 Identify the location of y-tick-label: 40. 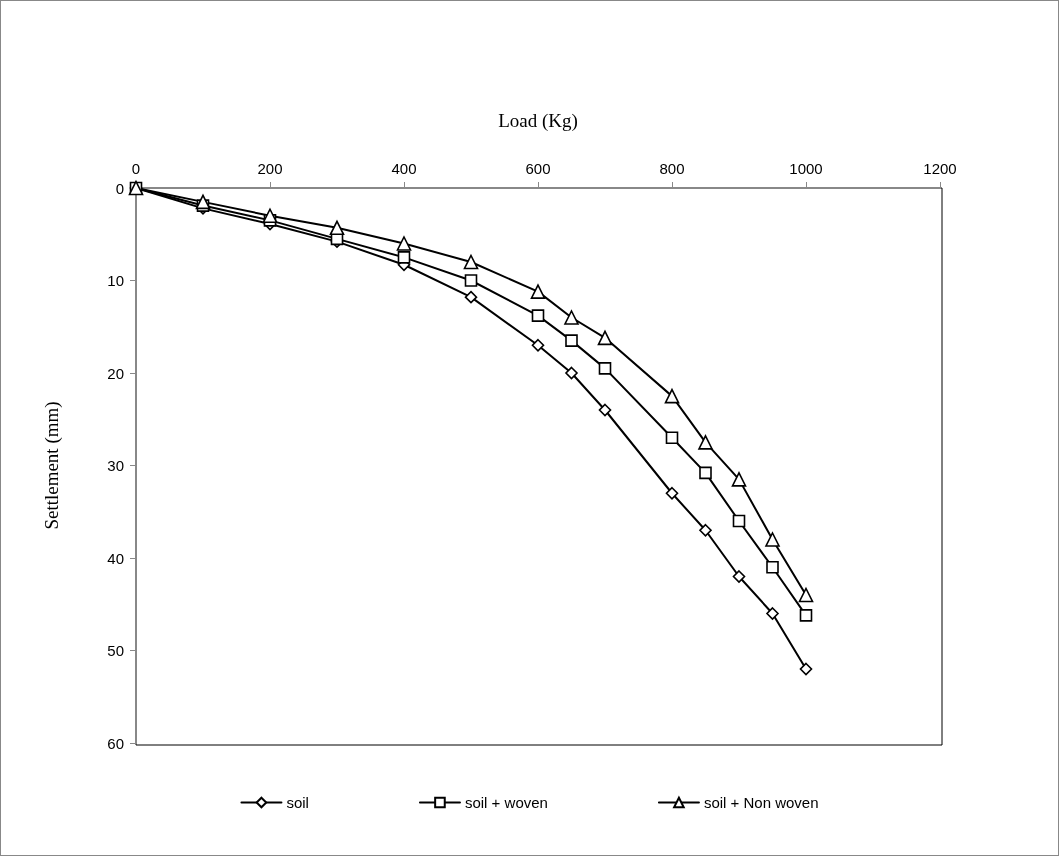
(115, 558).